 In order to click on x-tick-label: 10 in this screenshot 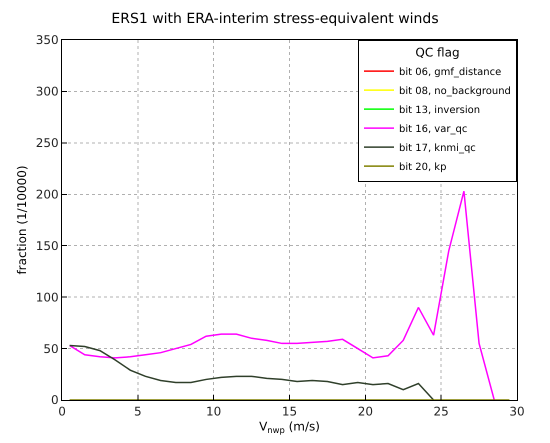, I will do `click(214, 411)`.